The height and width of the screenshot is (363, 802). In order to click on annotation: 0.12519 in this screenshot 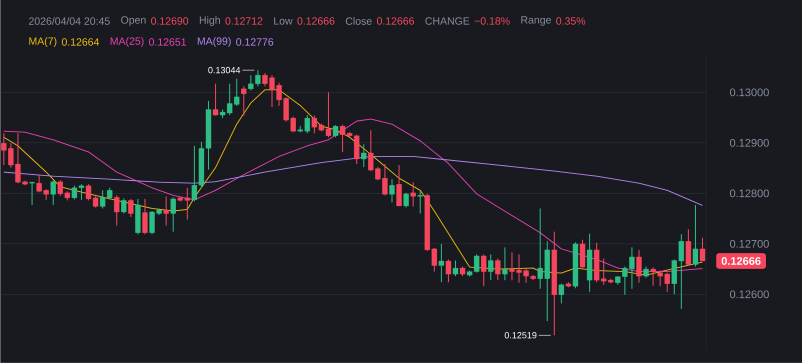, I will do `click(520, 335)`.